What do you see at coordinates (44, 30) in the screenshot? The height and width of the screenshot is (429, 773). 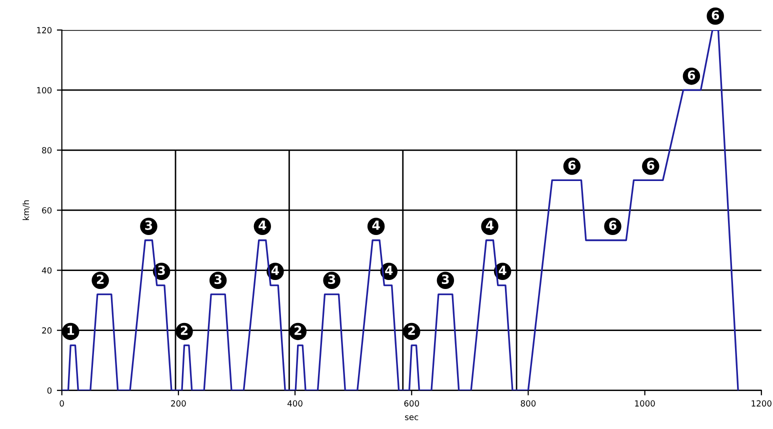 I see `y-tick-label: 120` at bounding box center [44, 30].